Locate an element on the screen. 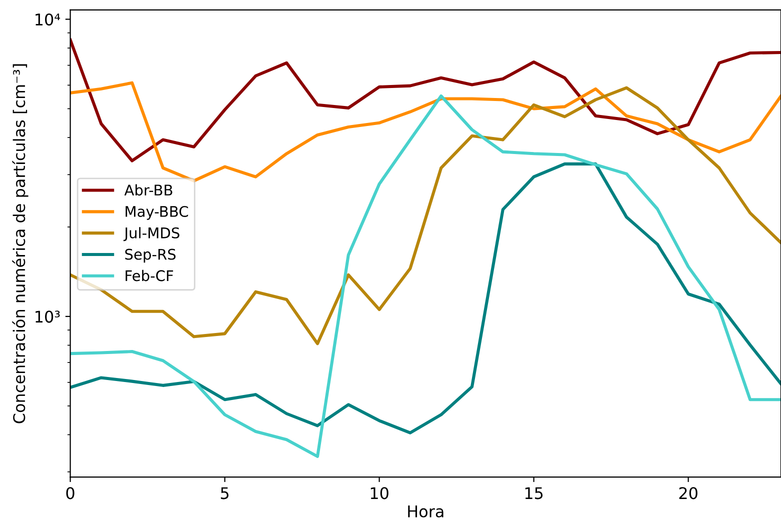 Image resolution: width=781 pixels, height=522 pixels. y-tick-label: 10³ is located at coordinates (48, 316).